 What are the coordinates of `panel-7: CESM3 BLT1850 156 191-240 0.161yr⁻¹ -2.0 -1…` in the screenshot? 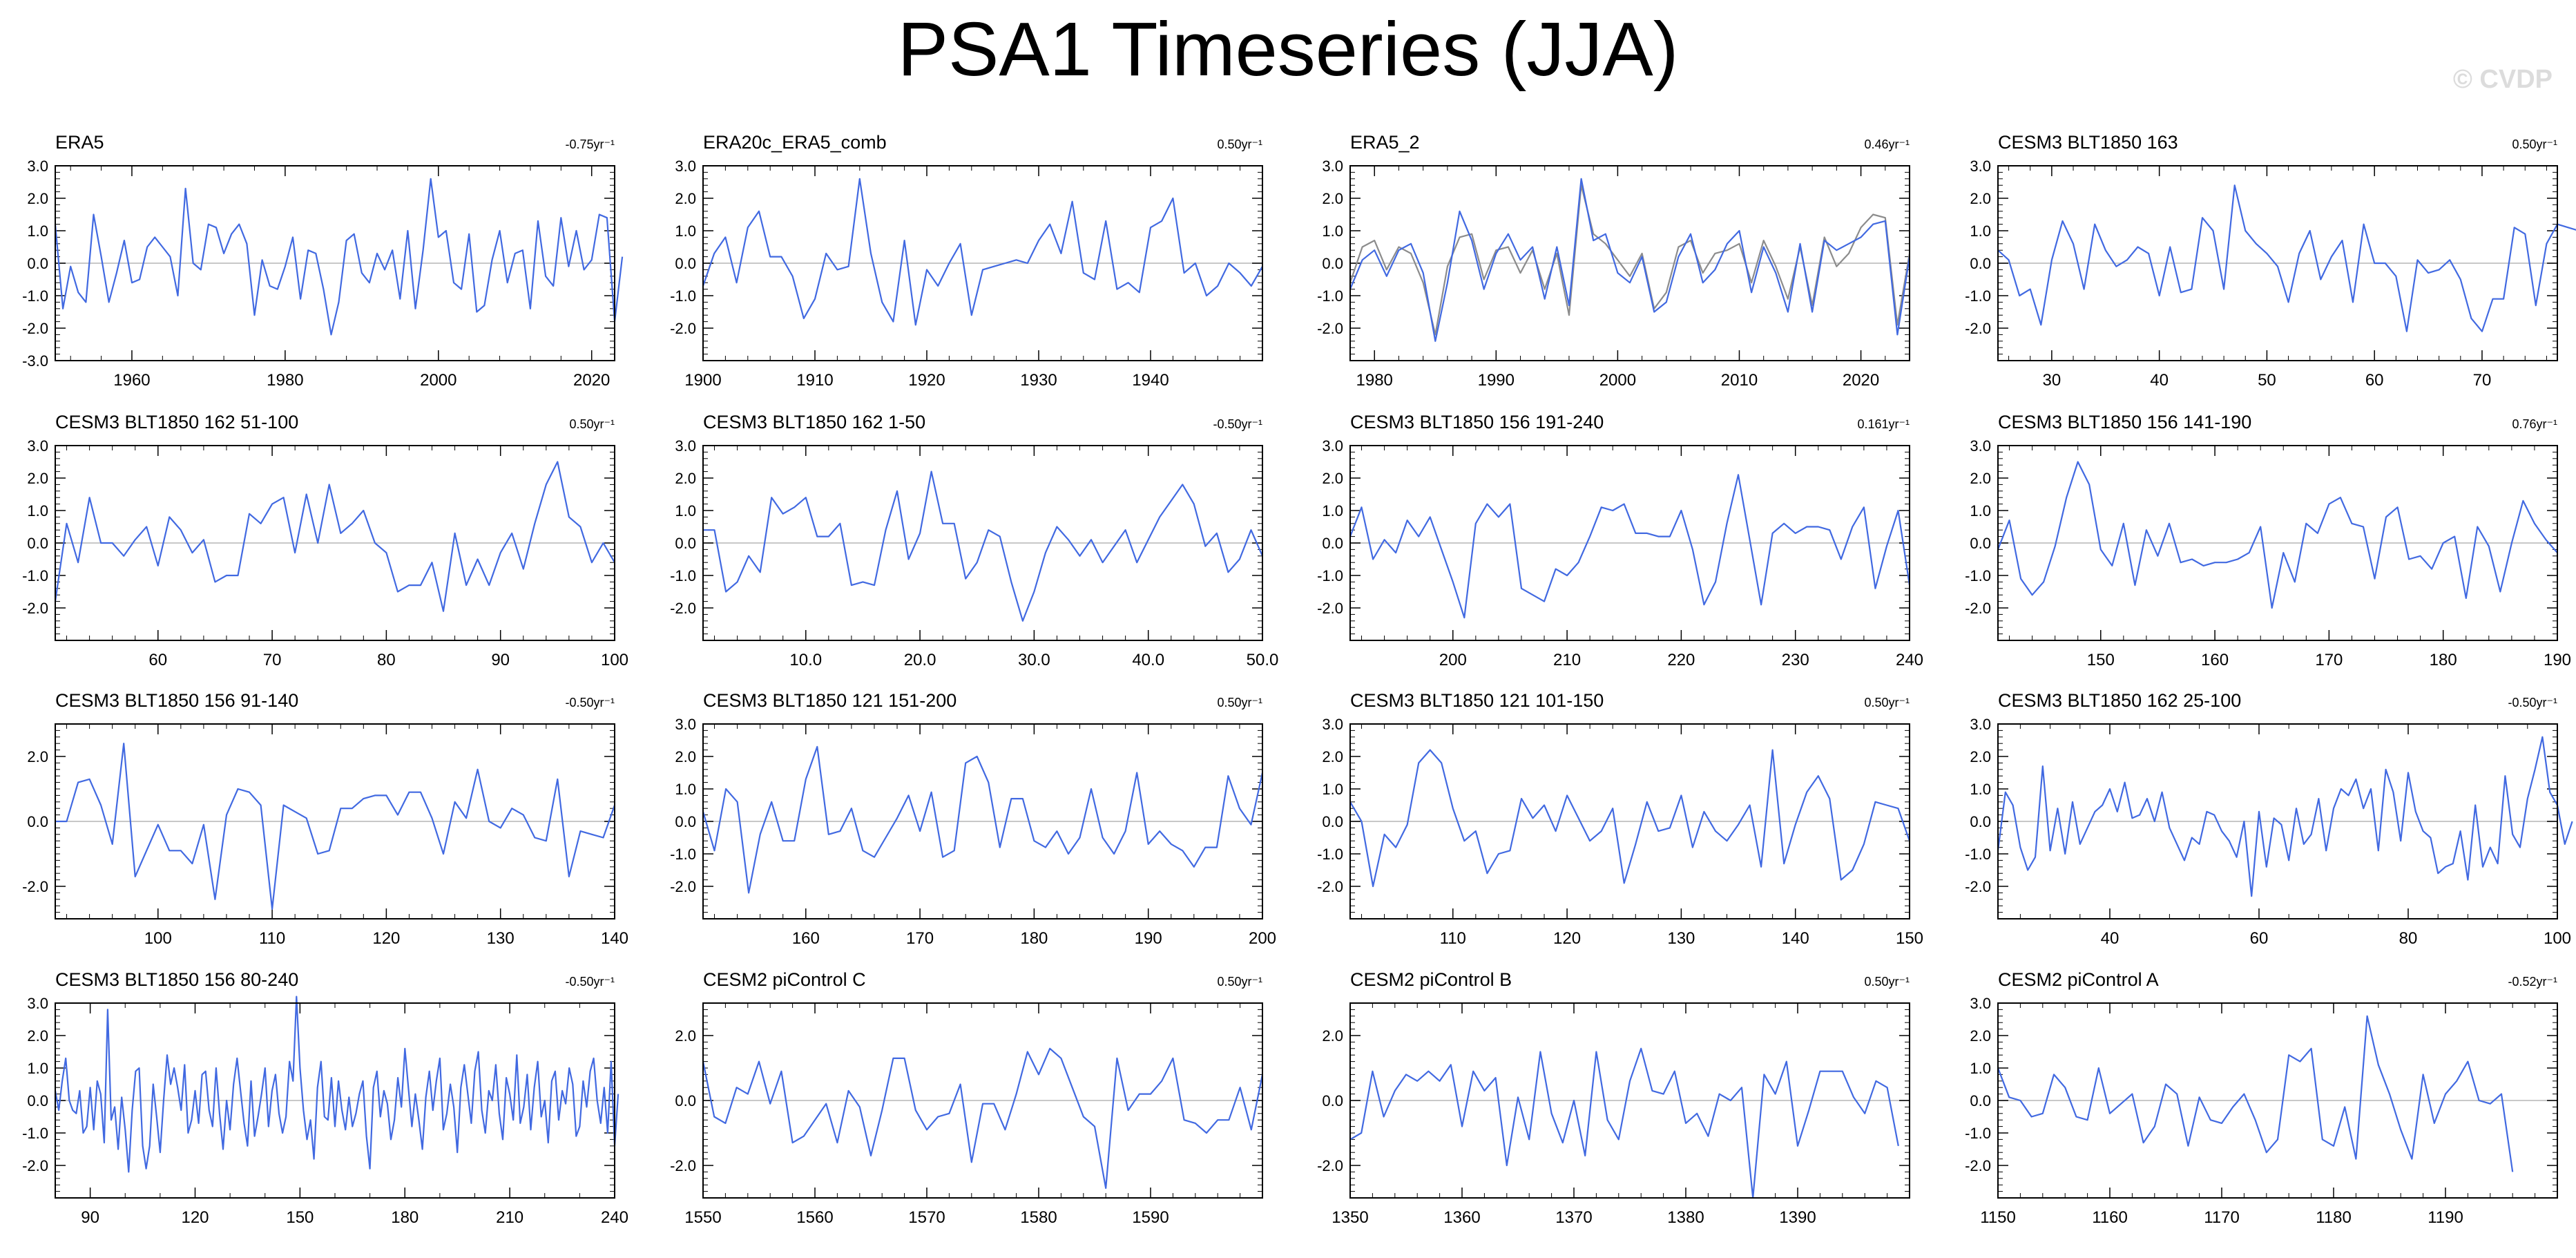 It's located at (1620, 541).